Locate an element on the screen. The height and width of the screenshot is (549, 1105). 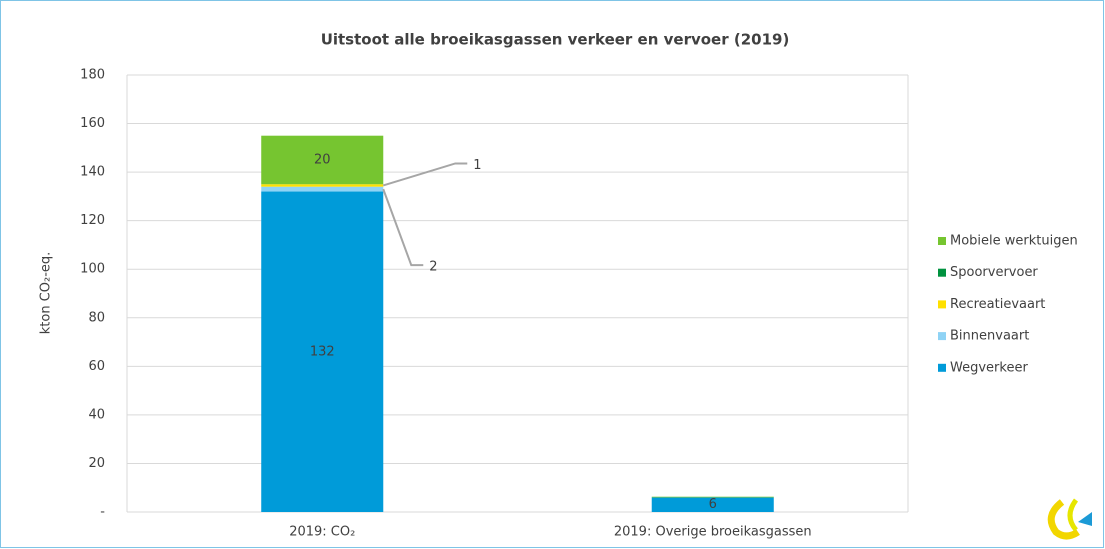
y-tick-label: - is located at coordinates (102, 512).